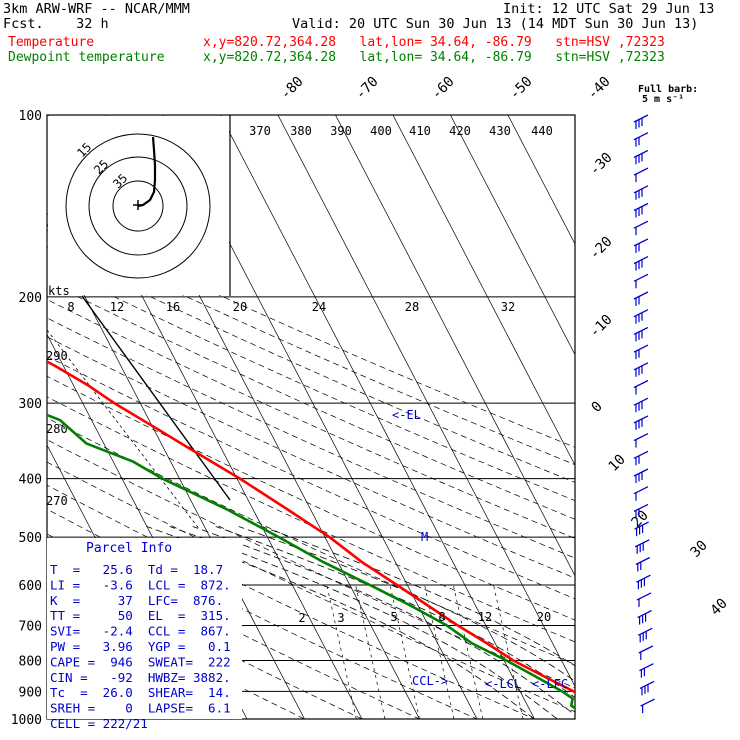  Describe the element at coordinates (240, 307) in the screenshot. I see `hodograph-lower-tick: 20` at that location.